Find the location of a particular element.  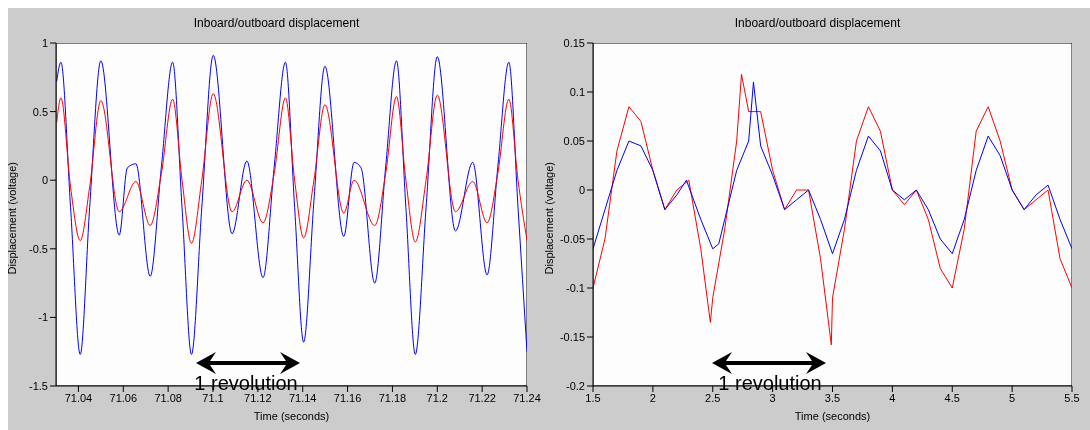

x-tick-label: 71.06 is located at coordinates (123, 397).